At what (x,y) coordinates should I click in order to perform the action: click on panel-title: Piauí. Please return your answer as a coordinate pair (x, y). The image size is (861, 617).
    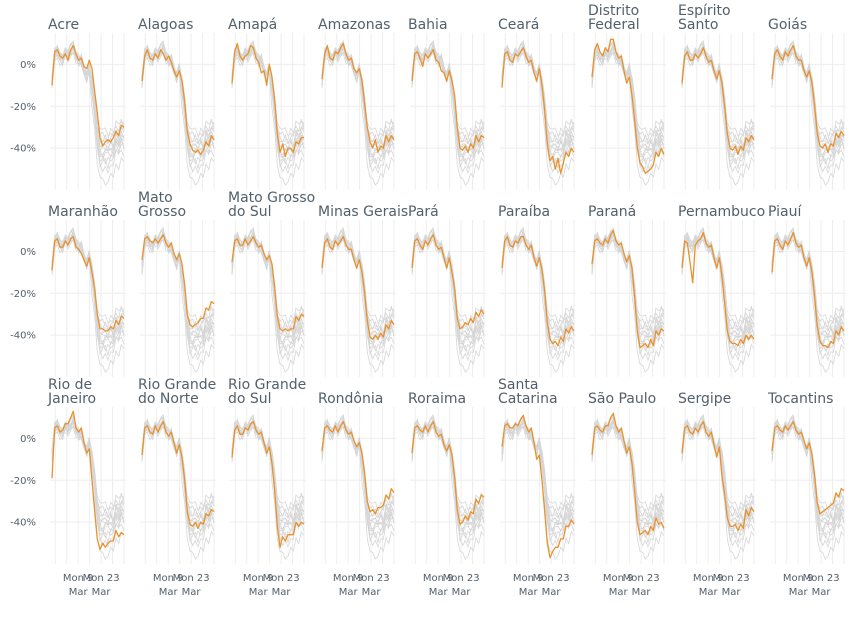
    Looking at the image, I should click on (785, 212).